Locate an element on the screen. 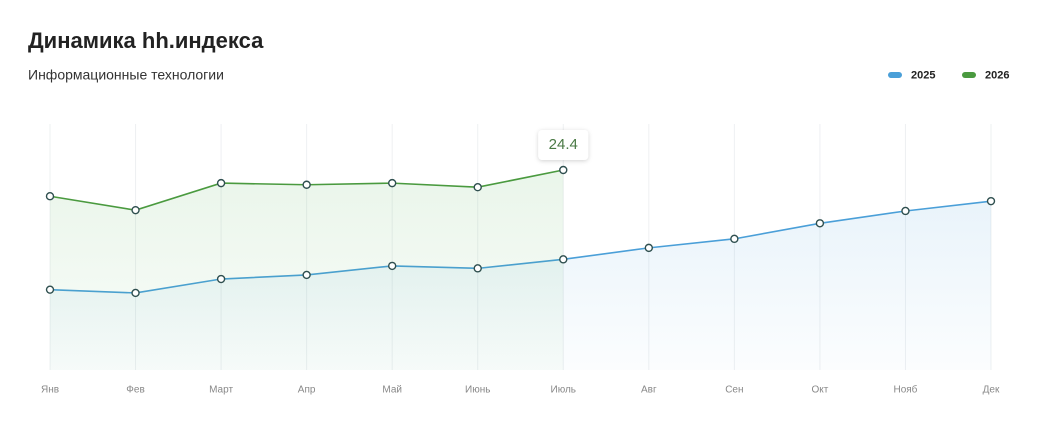  x-tick-label: Март is located at coordinates (221, 390).